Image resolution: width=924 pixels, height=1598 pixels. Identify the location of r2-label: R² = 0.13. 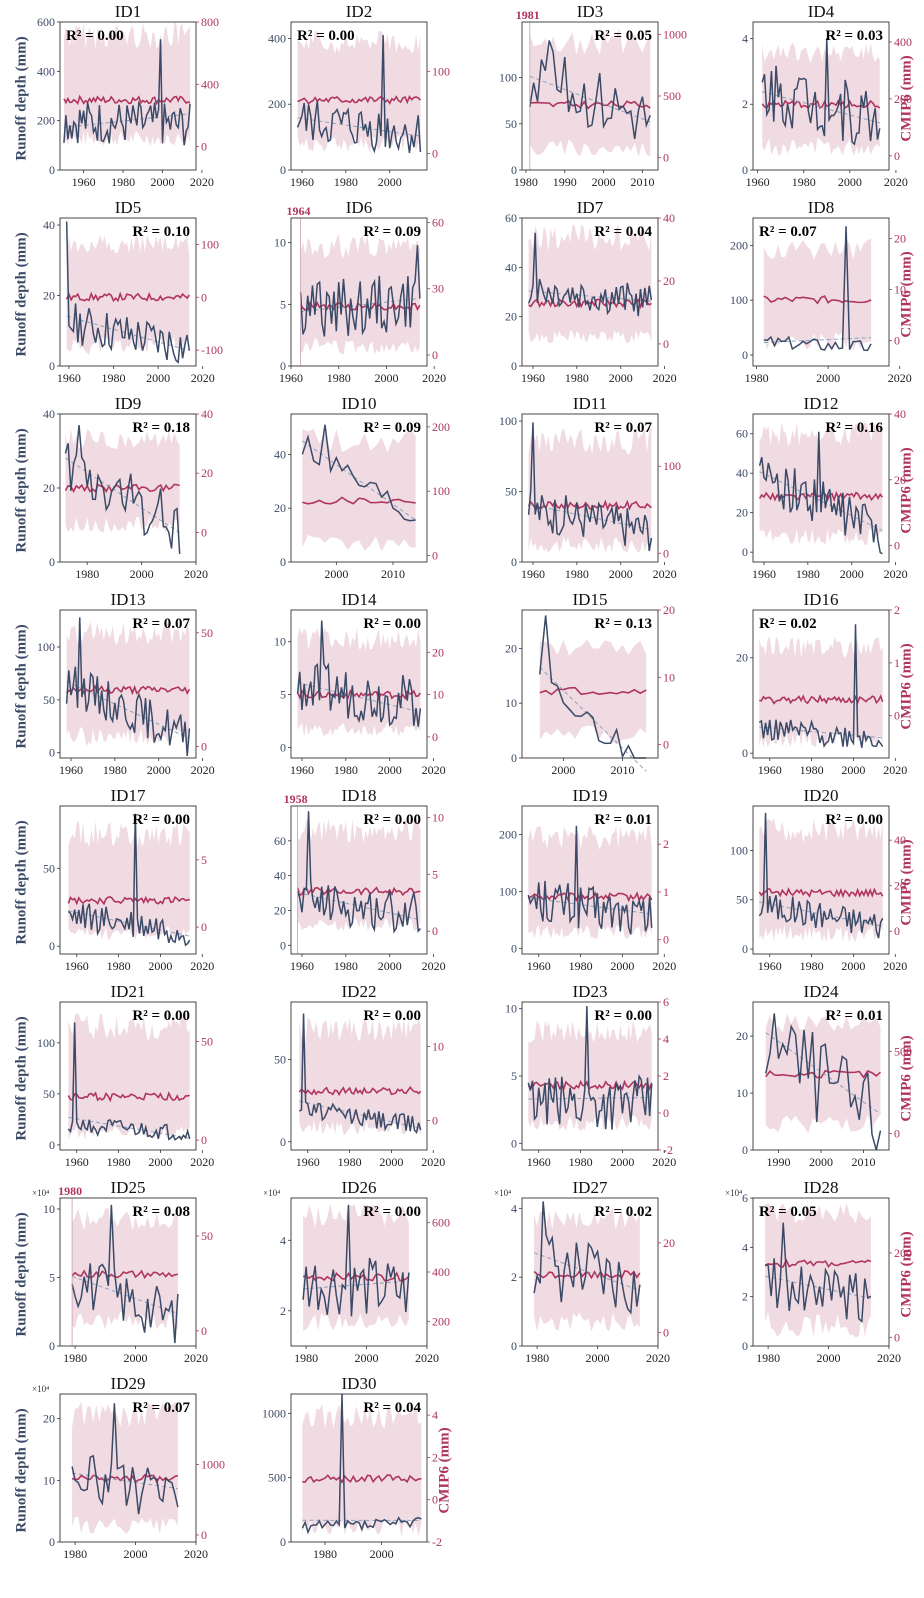
(623, 624).